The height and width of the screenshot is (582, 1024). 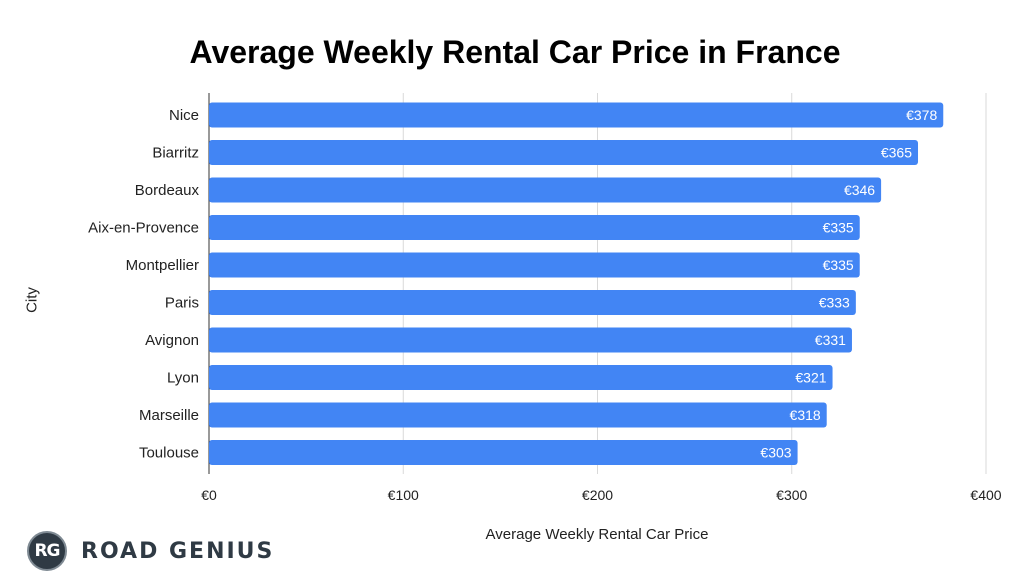 What do you see at coordinates (209, 495) in the screenshot?
I see `x-tick-label: €0` at bounding box center [209, 495].